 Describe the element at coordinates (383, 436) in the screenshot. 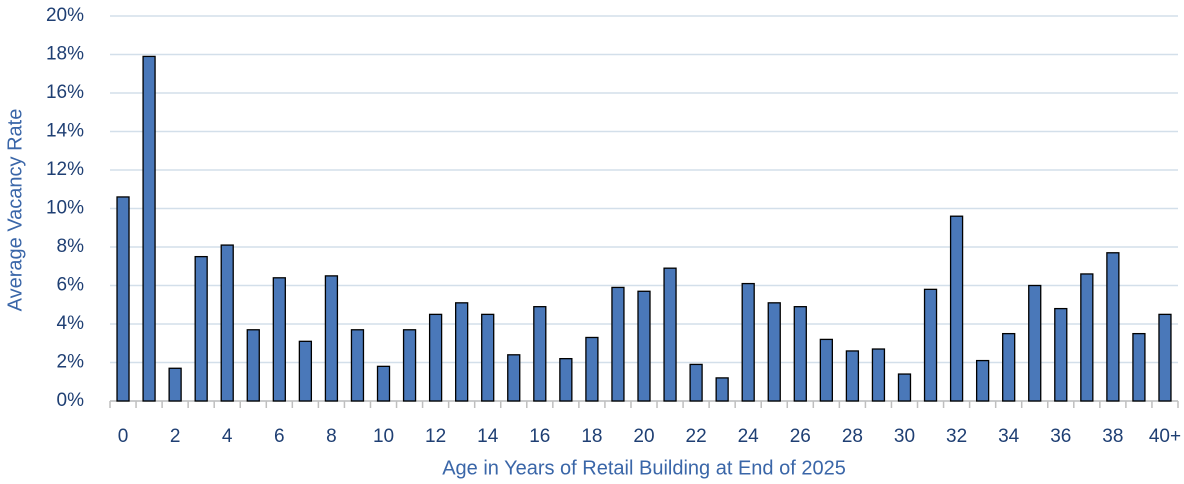

I see `x-tick-label: 10` at that location.